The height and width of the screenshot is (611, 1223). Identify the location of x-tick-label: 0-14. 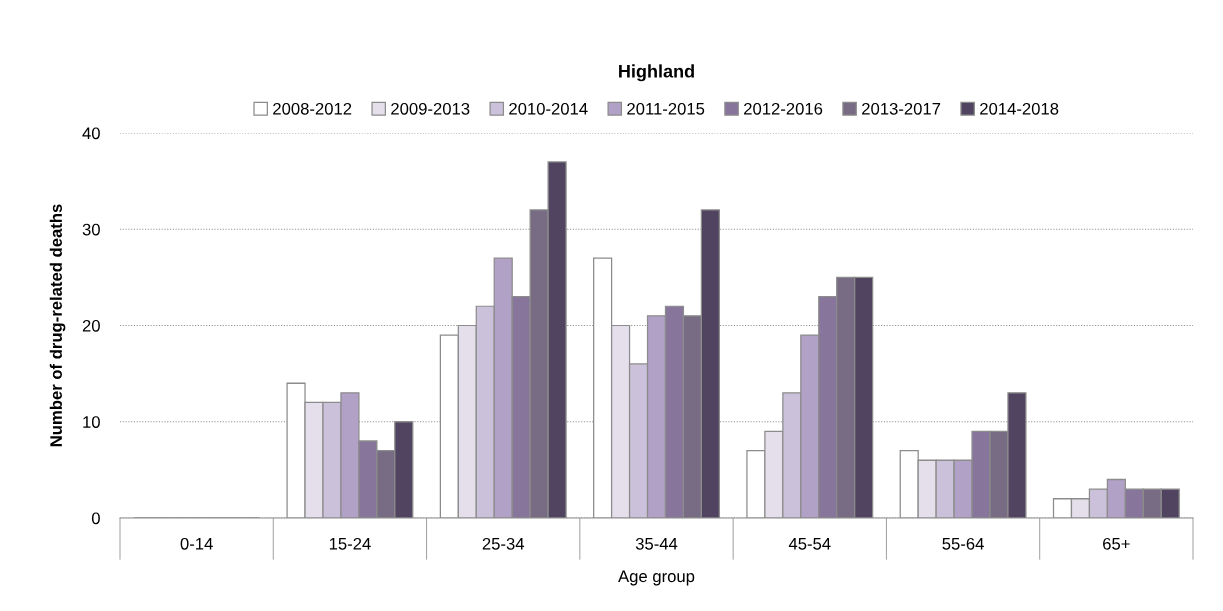
(196, 543).